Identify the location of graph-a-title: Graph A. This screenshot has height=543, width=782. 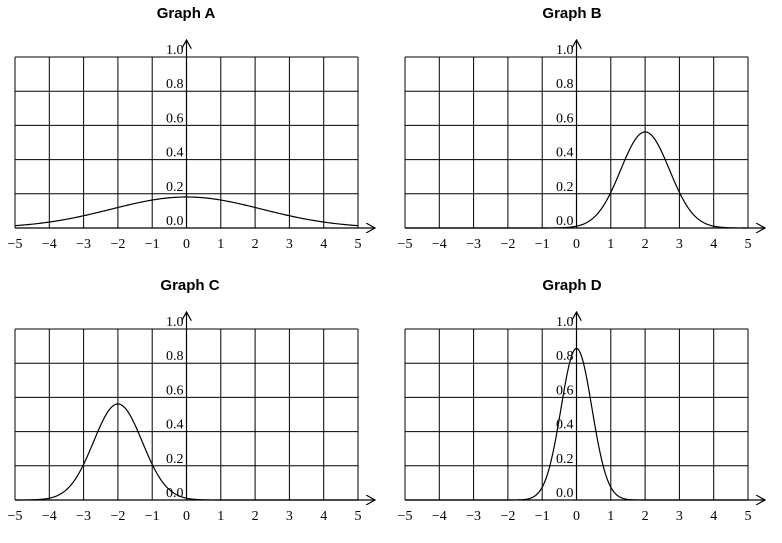
(186, 13).